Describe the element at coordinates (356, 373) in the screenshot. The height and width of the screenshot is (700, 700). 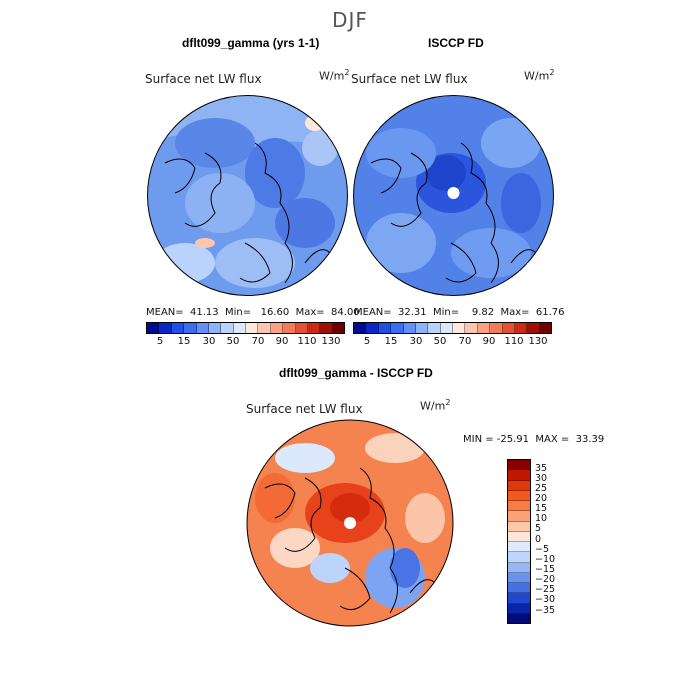
I see `diff-panel-title: dflt099_gamma - ISCCP FD` at that location.